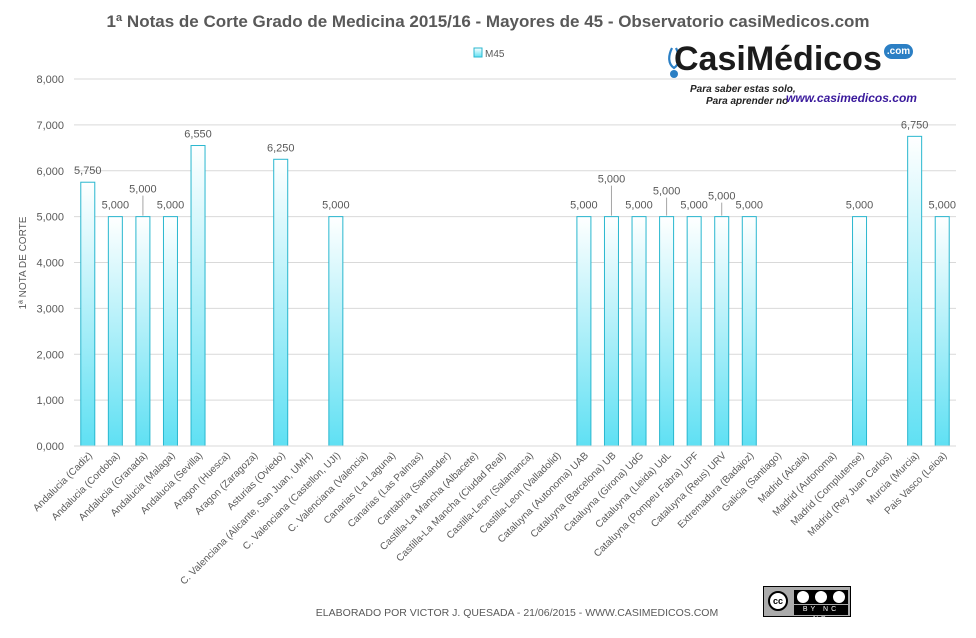  I want to click on cc-condition-icons, so click(821, 597).